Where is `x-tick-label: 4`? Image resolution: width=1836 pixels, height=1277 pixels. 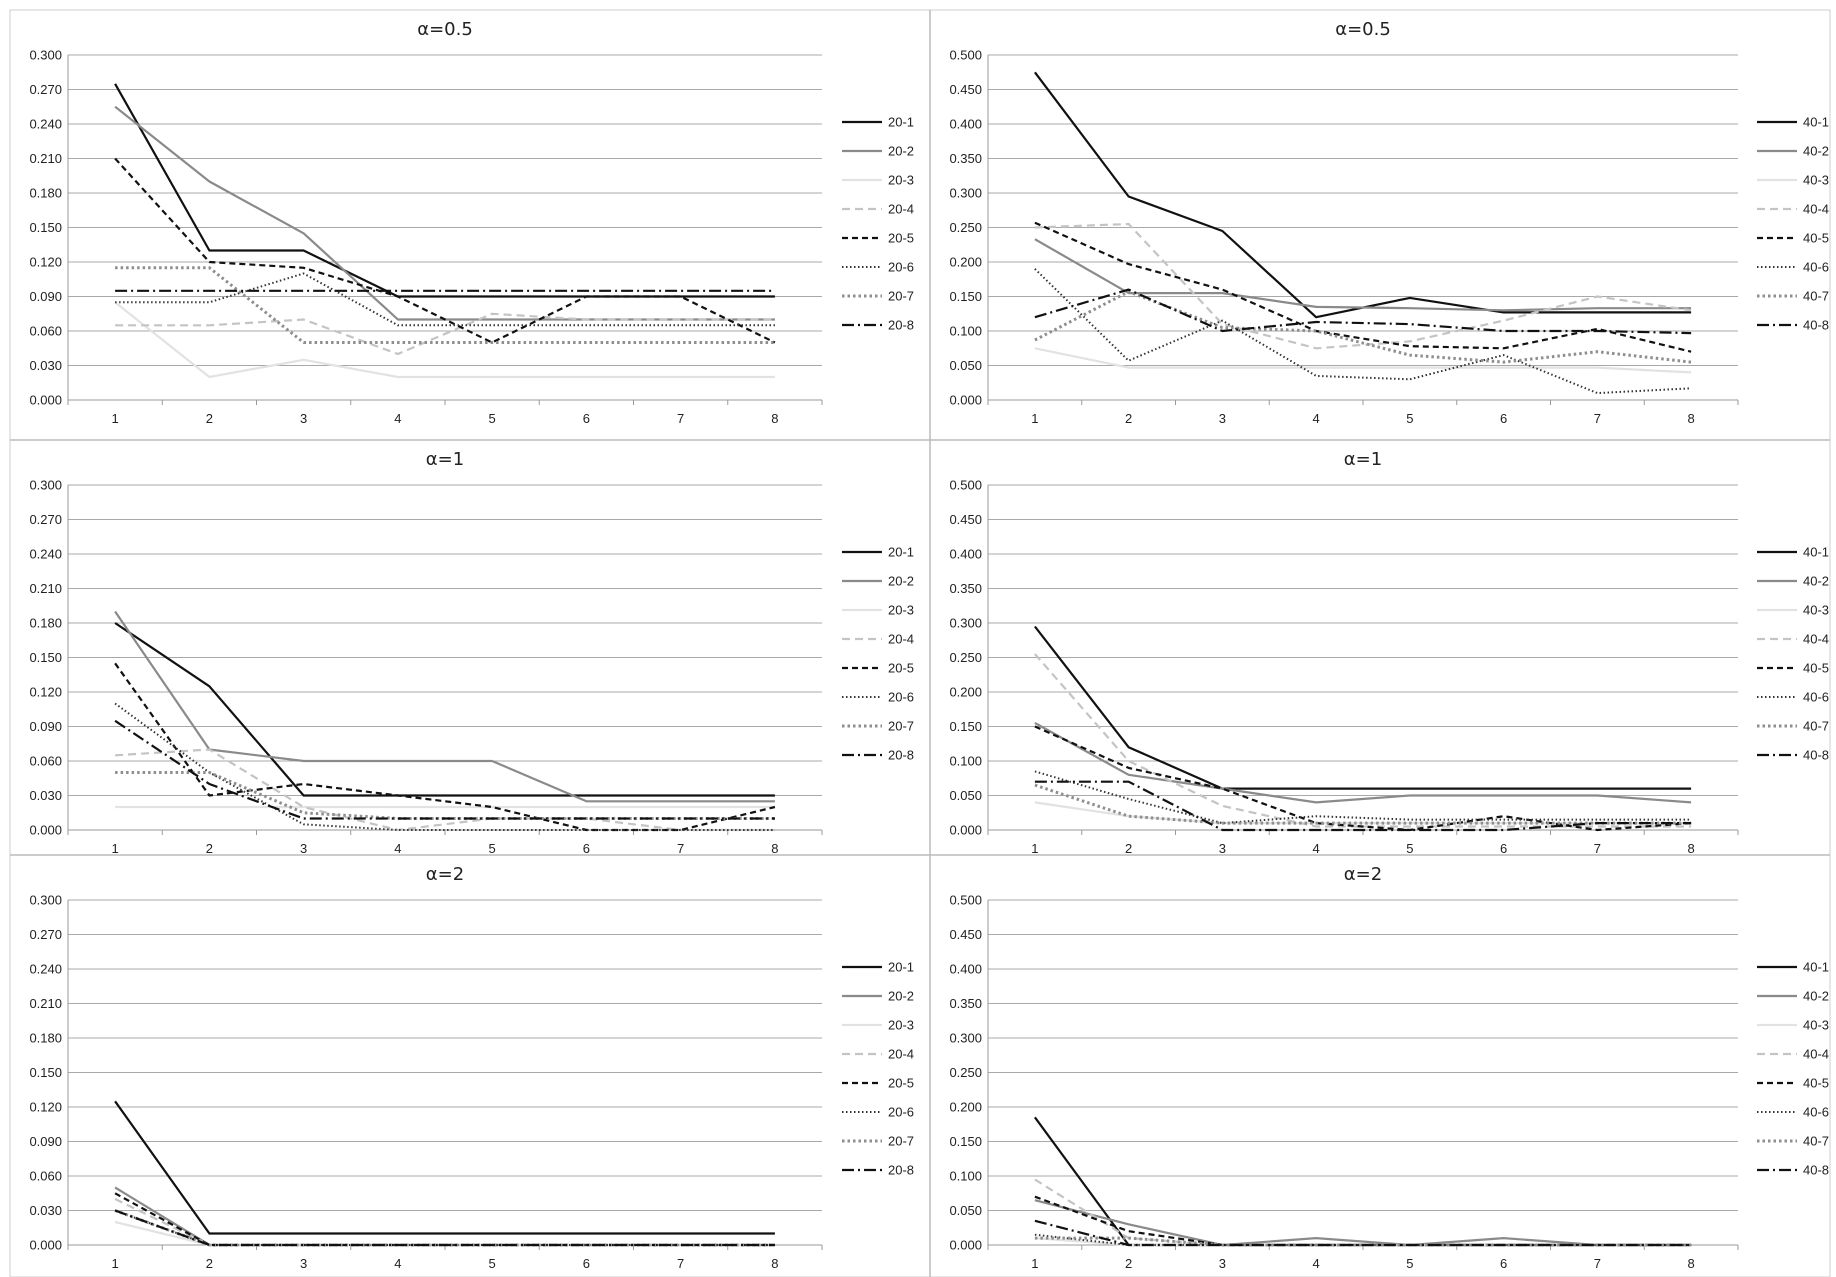
x-tick-label: 4 is located at coordinates (1316, 1263).